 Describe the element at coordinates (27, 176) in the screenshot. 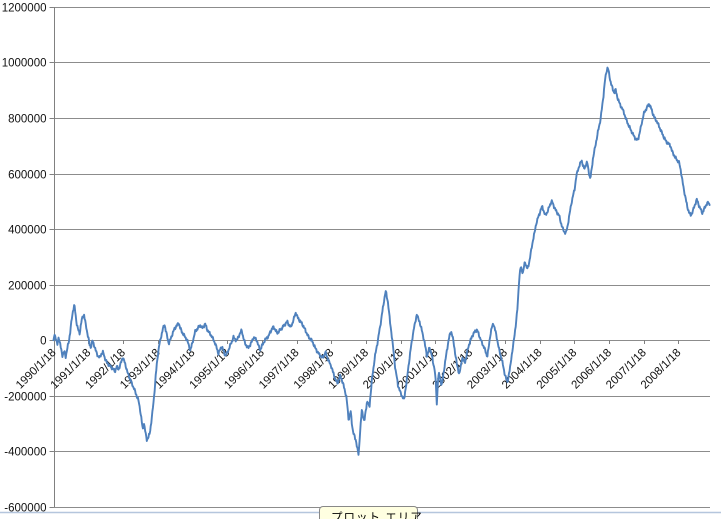

I see `y-tick-label: 600000` at that location.